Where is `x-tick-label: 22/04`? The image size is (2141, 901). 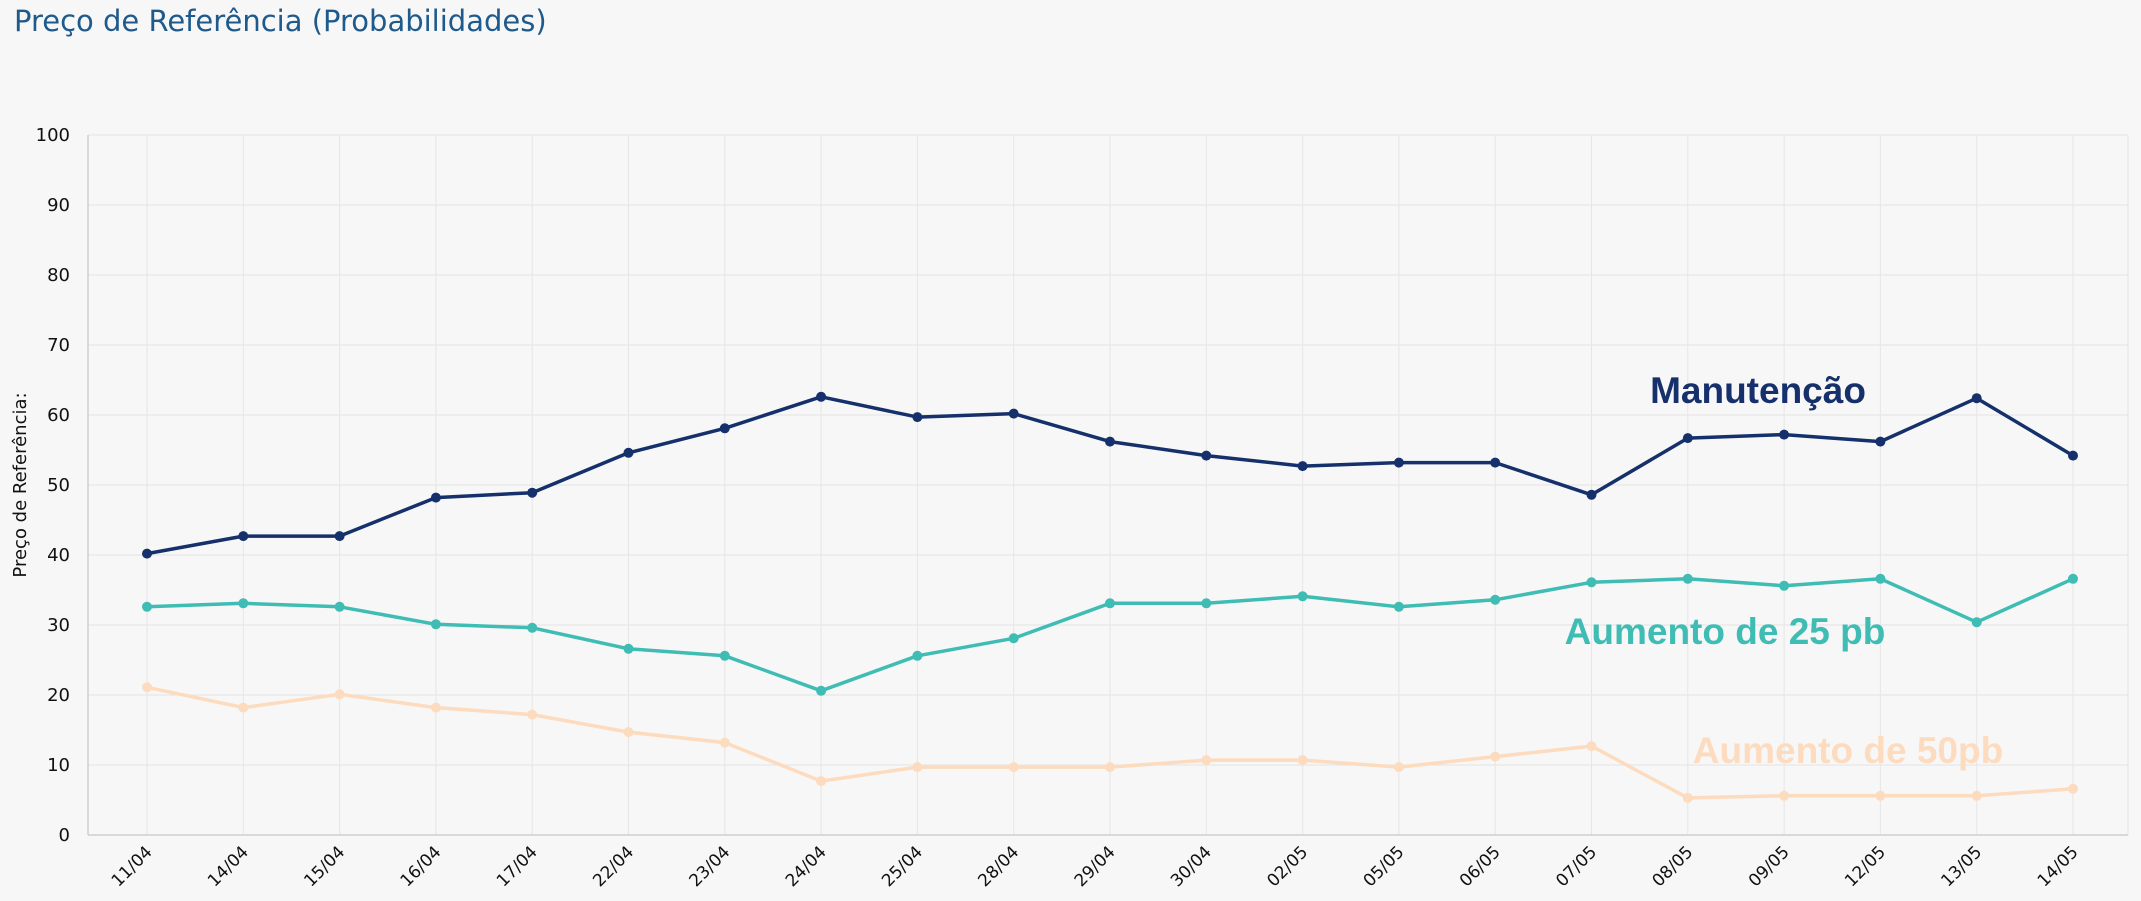
x-tick-label: 22/04 is located at coordinates (613, 866).